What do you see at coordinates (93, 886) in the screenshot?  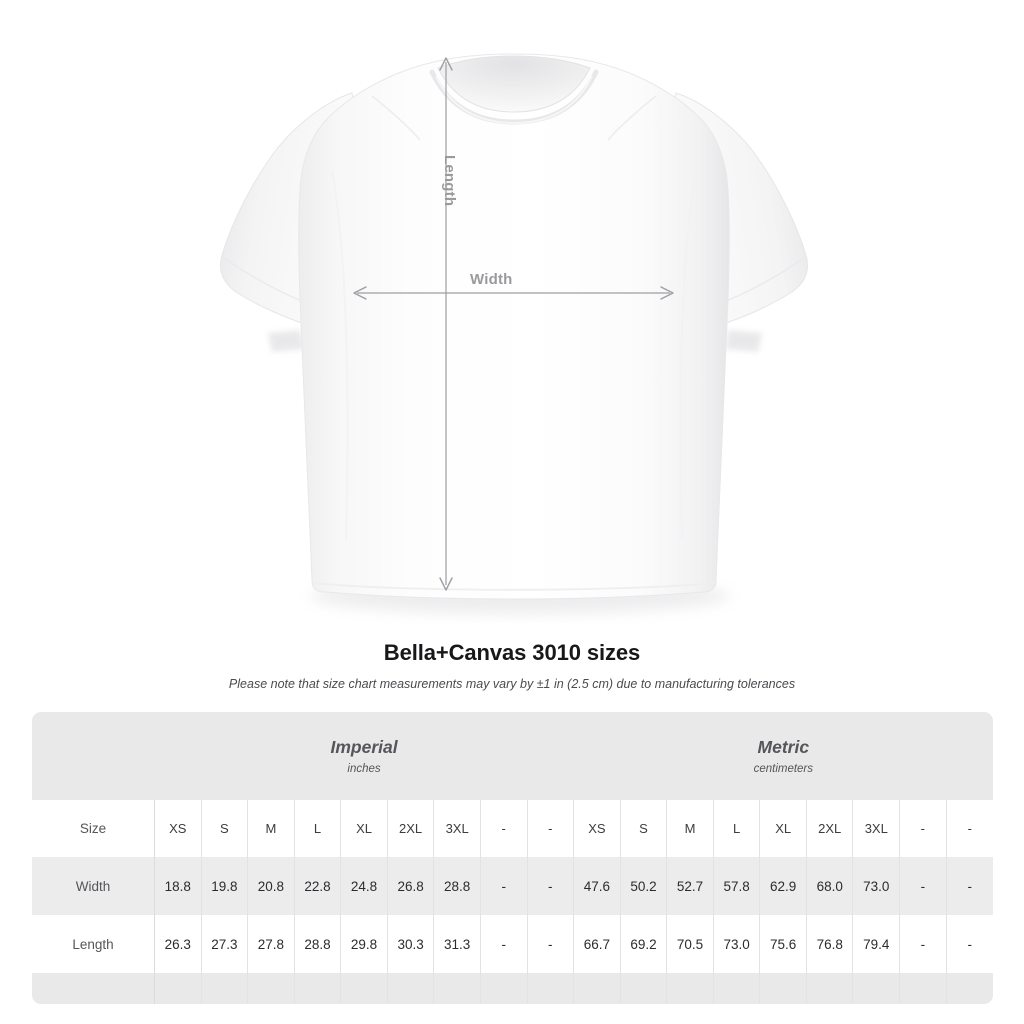 I see `row-label-width: Width` at bounding box center [93, 886].